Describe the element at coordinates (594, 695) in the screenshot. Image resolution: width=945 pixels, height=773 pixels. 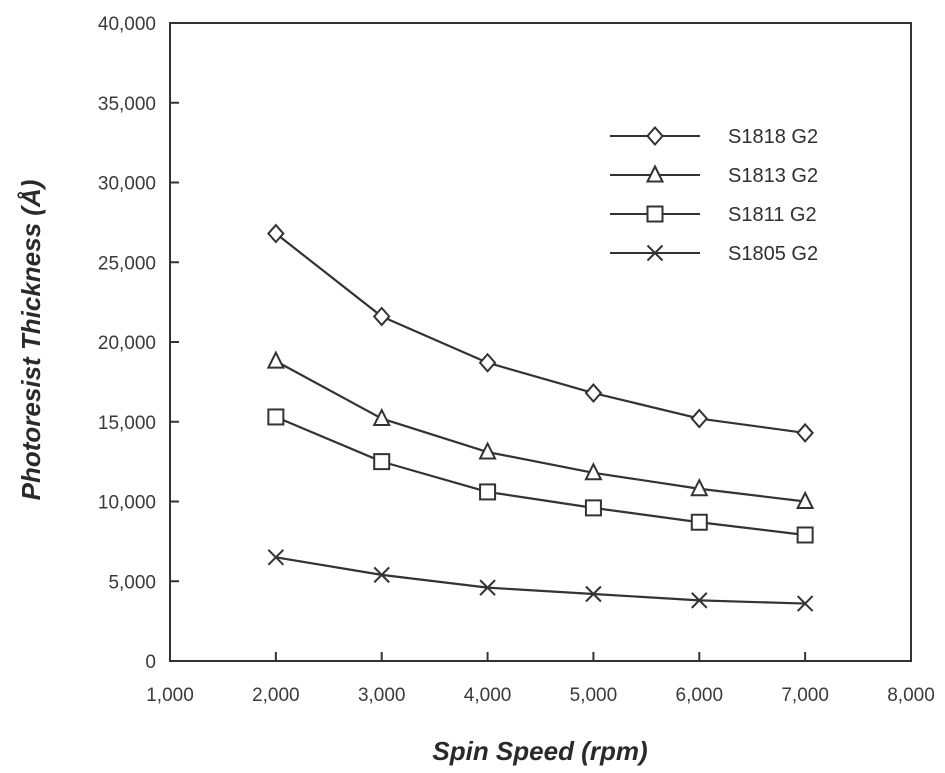
I see `x-tick-label: 5,000` at that location.